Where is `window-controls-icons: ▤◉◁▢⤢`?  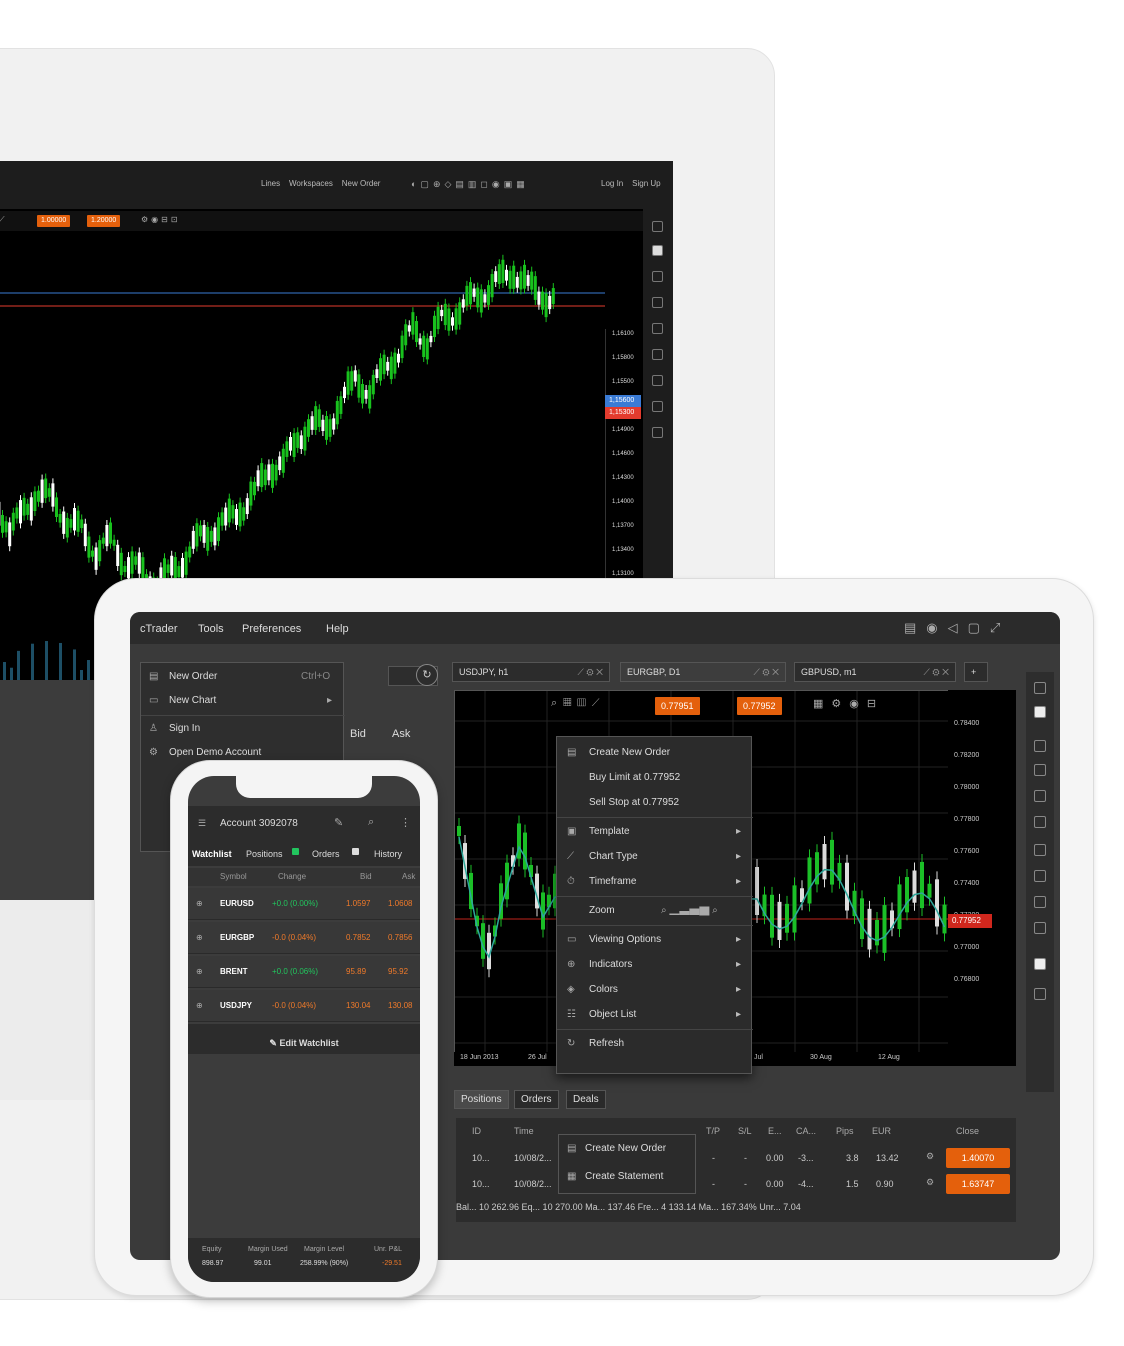 window-controls-icons: ▤◉◁▢⤢ is located at coordinates (957, 627).